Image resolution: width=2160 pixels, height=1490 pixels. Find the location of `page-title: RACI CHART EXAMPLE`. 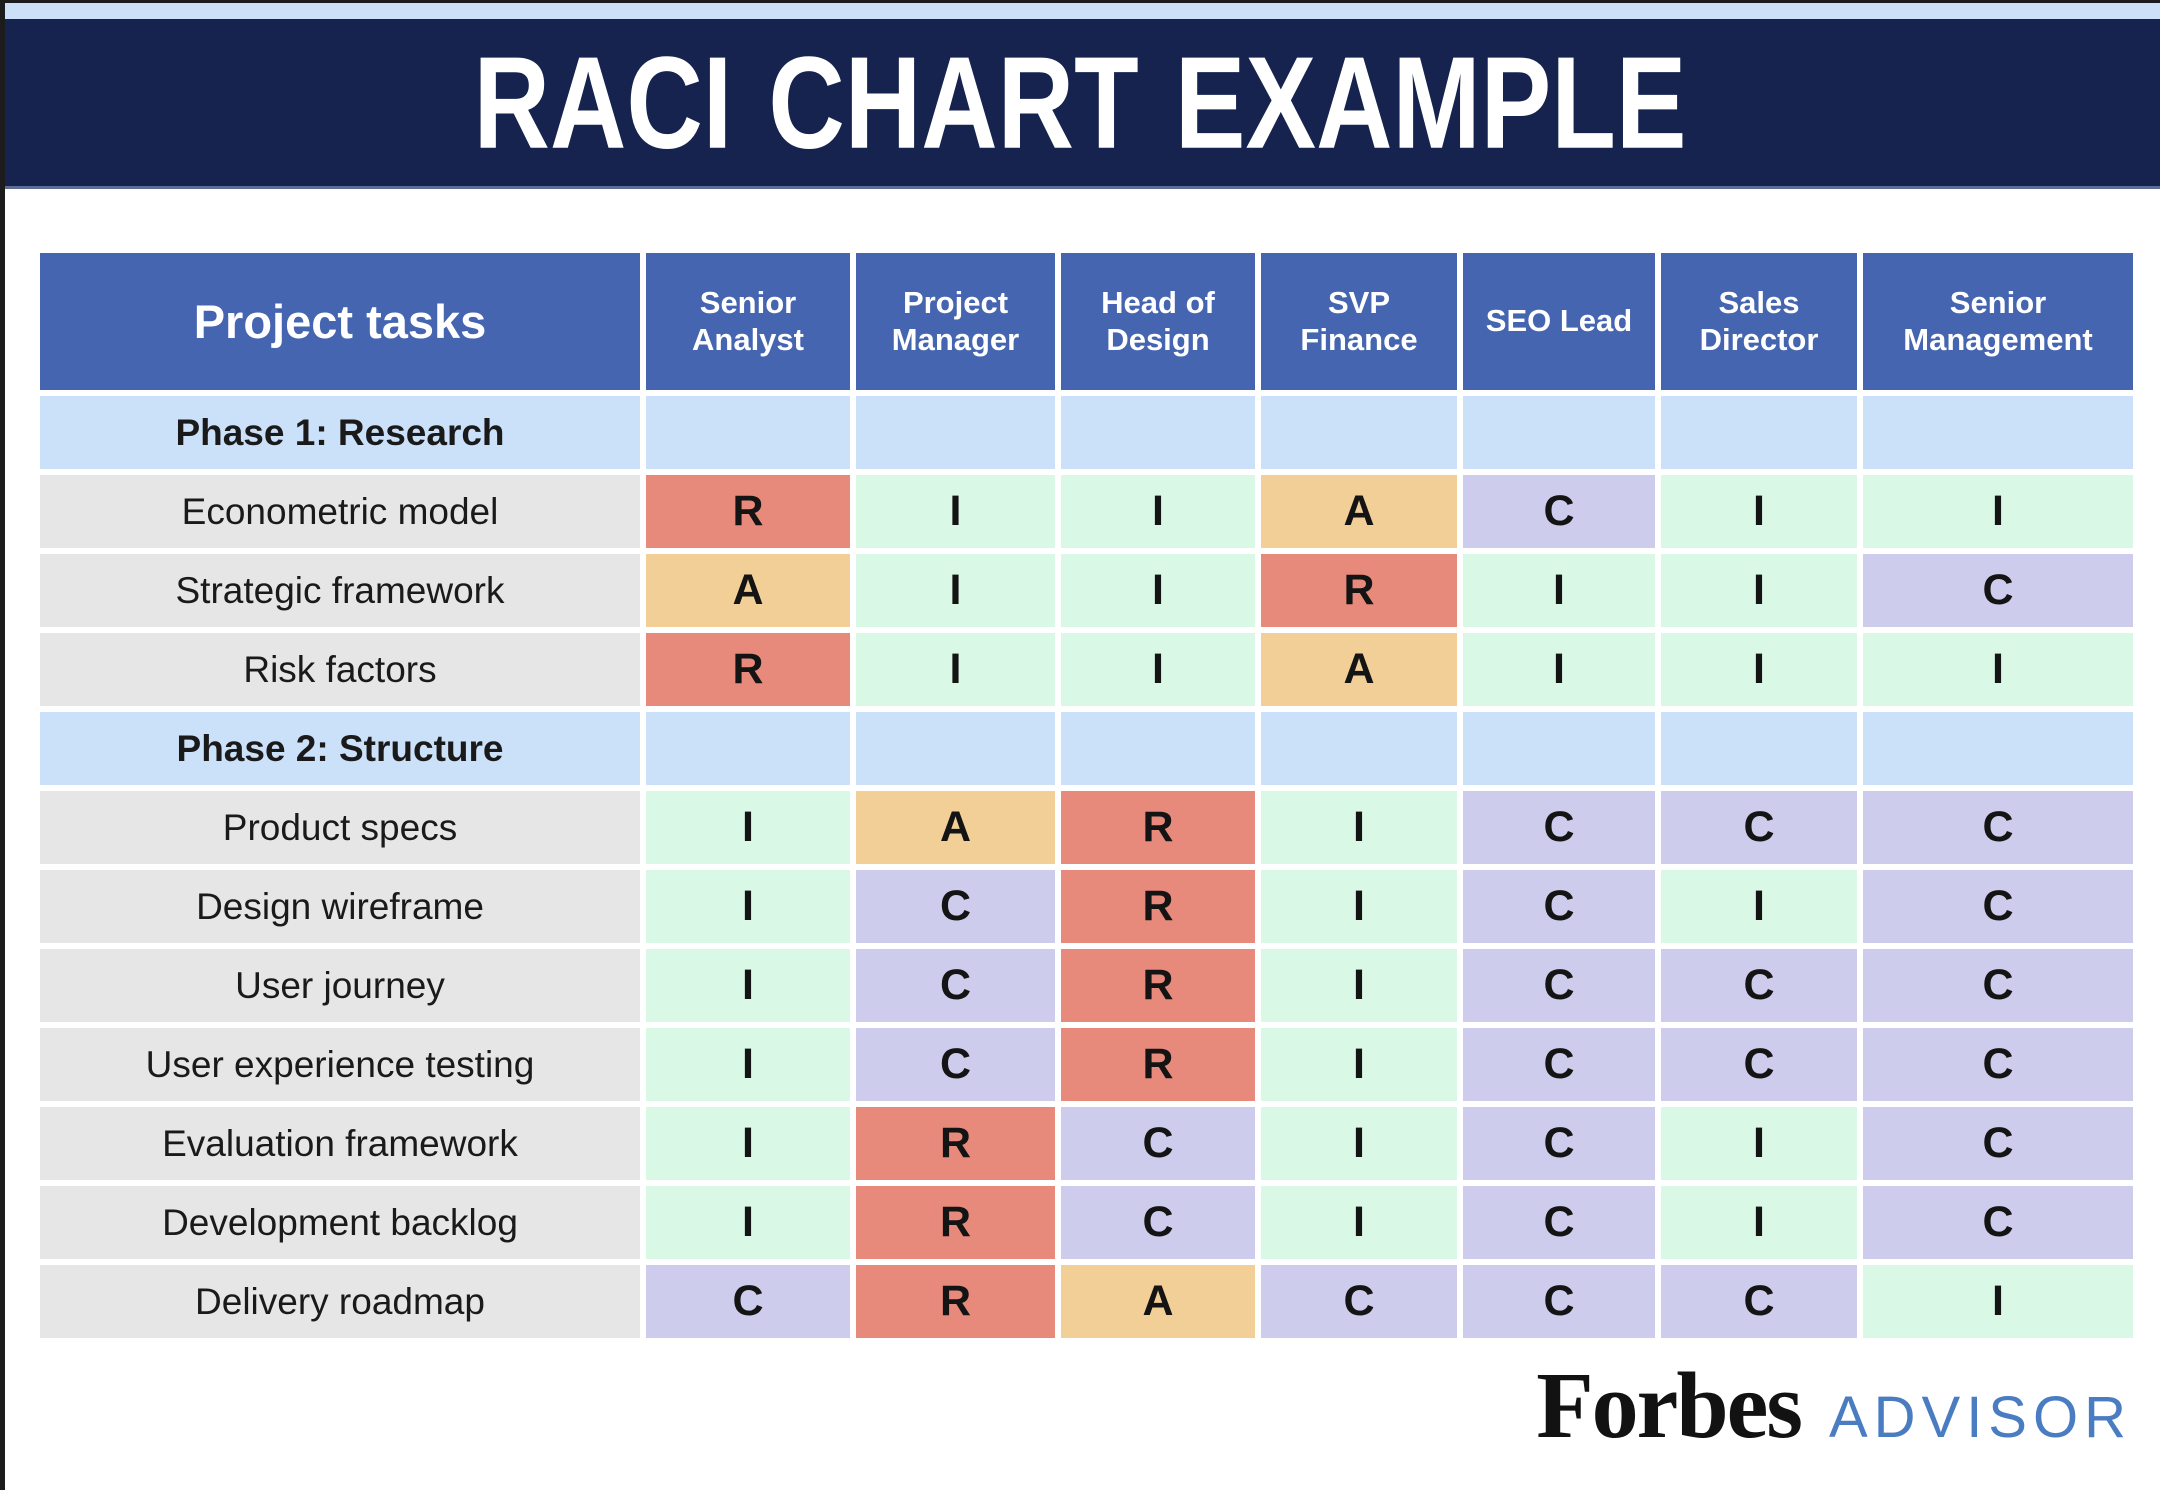

page-title: RACI CHART EXAMPLE is located at coordinates (1080, 102).